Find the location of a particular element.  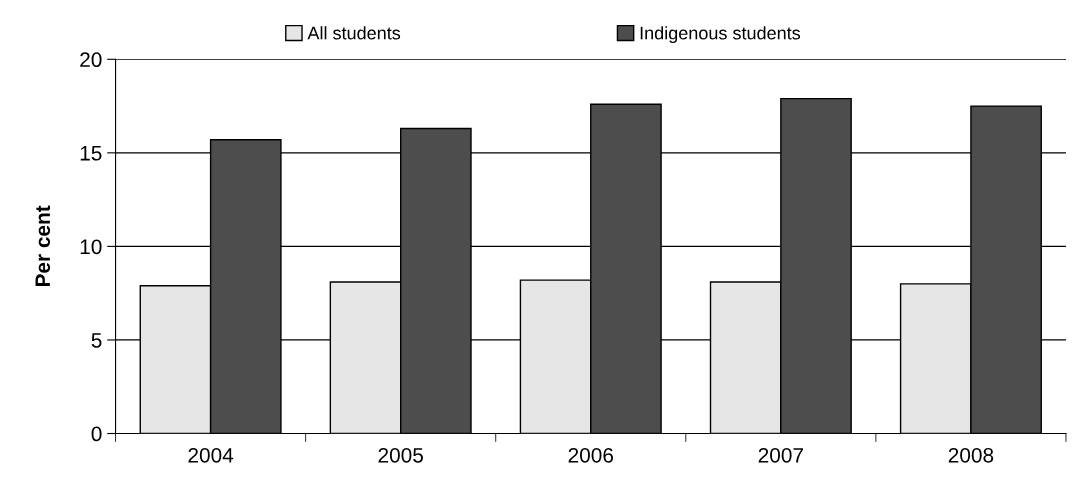

y-axis-title: Per cent is located at coordinates (43, 246).